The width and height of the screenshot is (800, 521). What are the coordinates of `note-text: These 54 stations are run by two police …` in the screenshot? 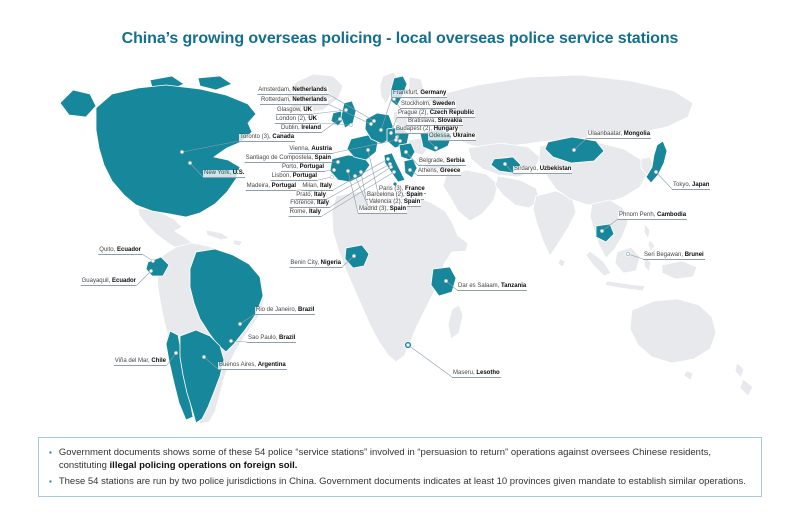 It's located at (402, 481).